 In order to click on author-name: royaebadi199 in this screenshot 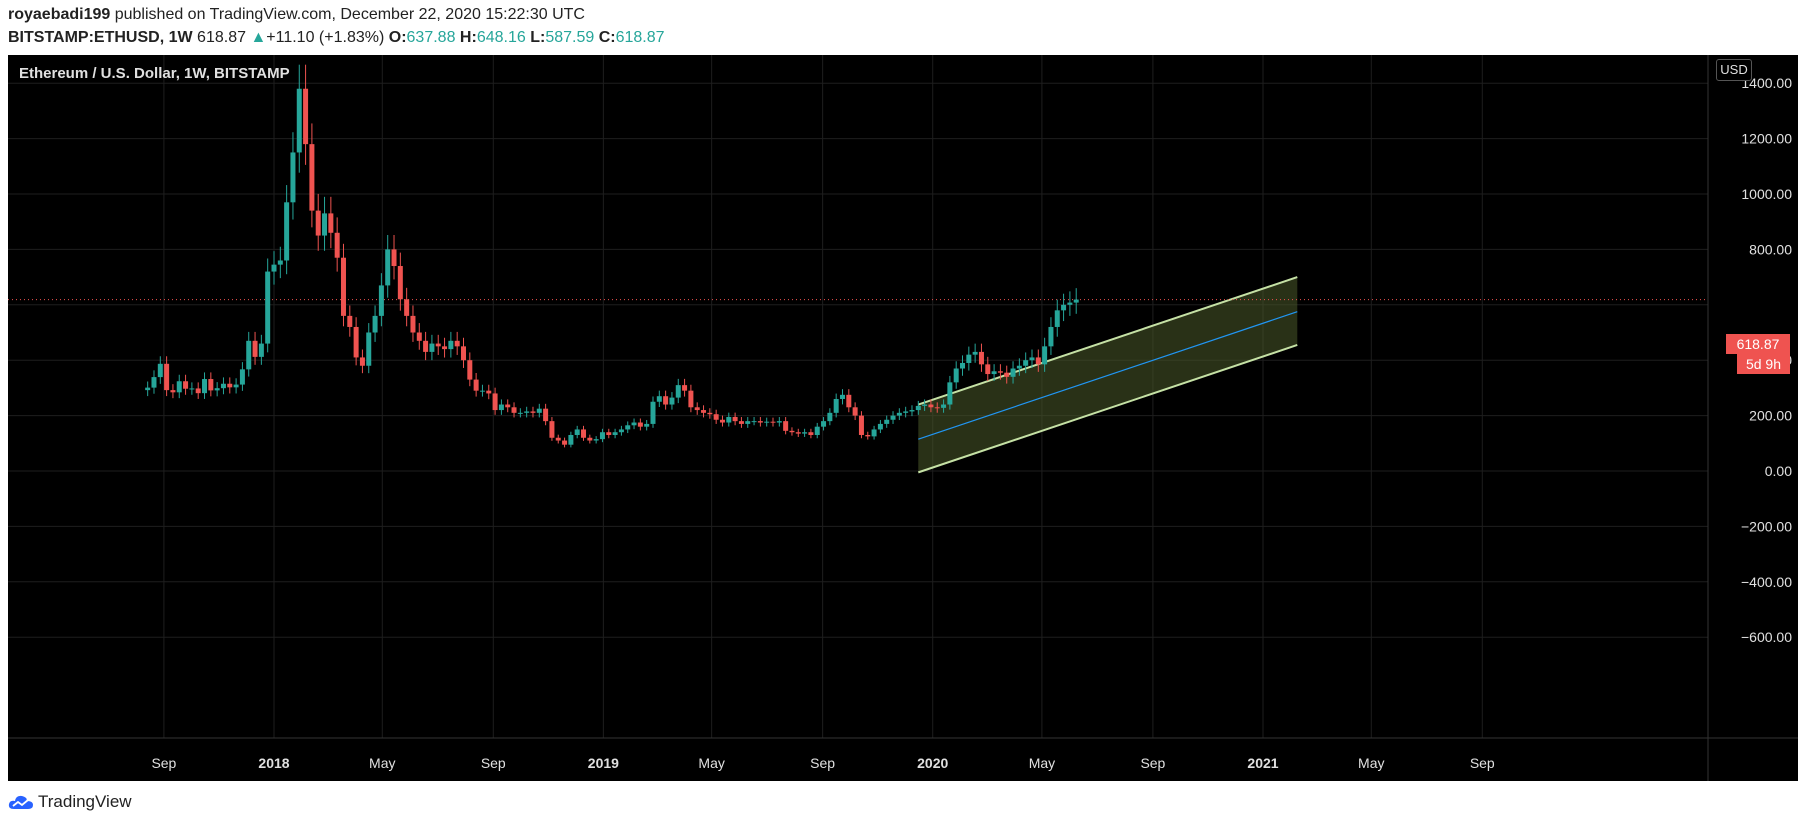, I will do `click(59, 14)`.